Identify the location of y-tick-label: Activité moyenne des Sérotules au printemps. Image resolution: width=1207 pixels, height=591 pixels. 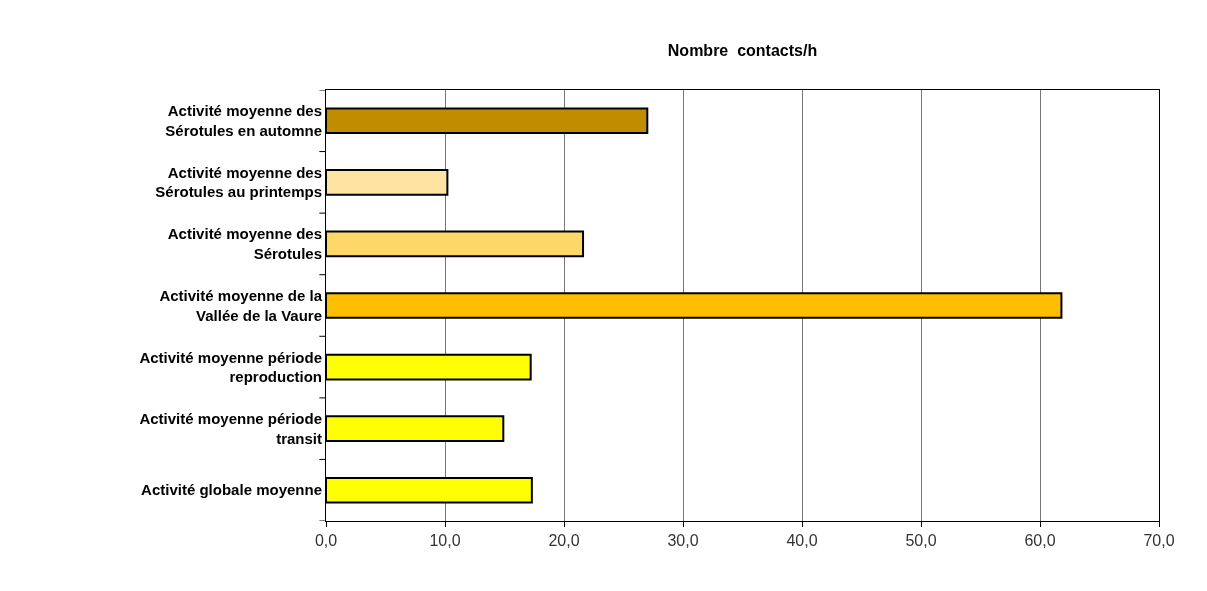
(238, 182).